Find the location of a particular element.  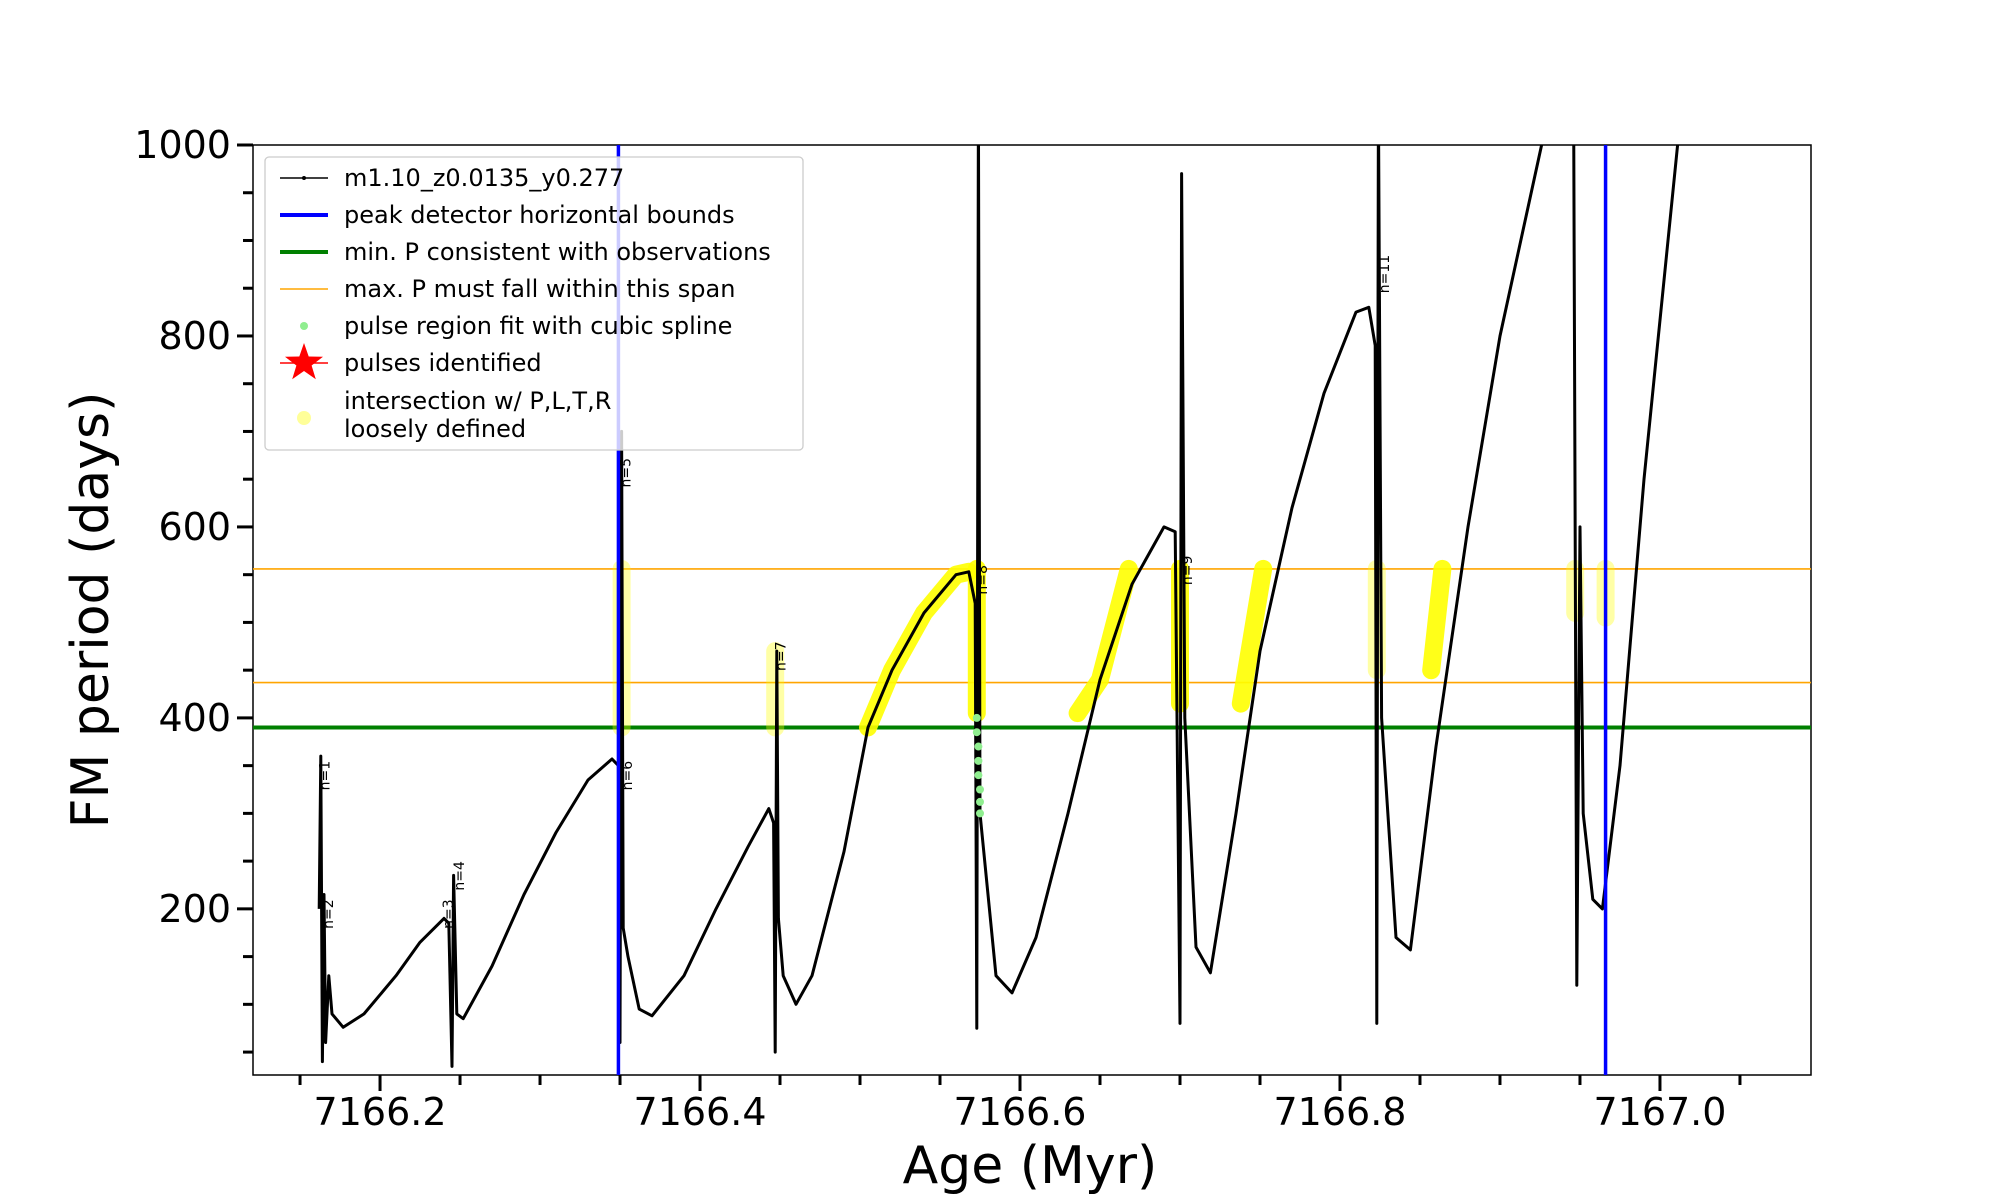

legend-circle-icon is located at coordinates (304, 418).